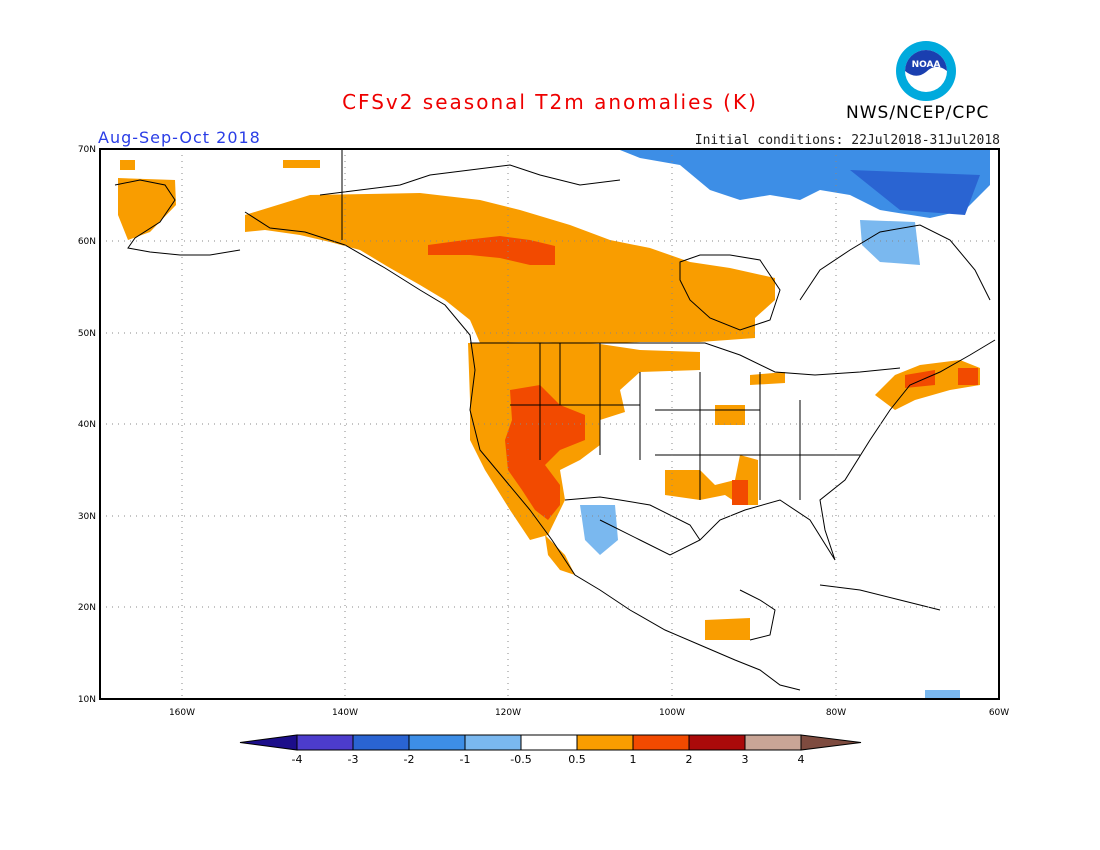 The width and height of the screenshot is (1100, 850). I want to click on coastline-hudson, so click(730, 292).